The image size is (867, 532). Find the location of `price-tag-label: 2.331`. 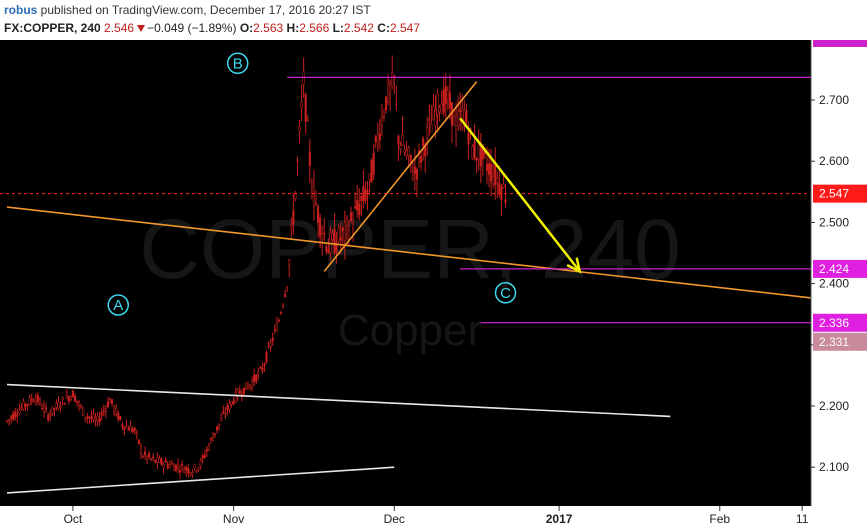

price-tag-label: 2.331 is located at coordinates (834, 342).